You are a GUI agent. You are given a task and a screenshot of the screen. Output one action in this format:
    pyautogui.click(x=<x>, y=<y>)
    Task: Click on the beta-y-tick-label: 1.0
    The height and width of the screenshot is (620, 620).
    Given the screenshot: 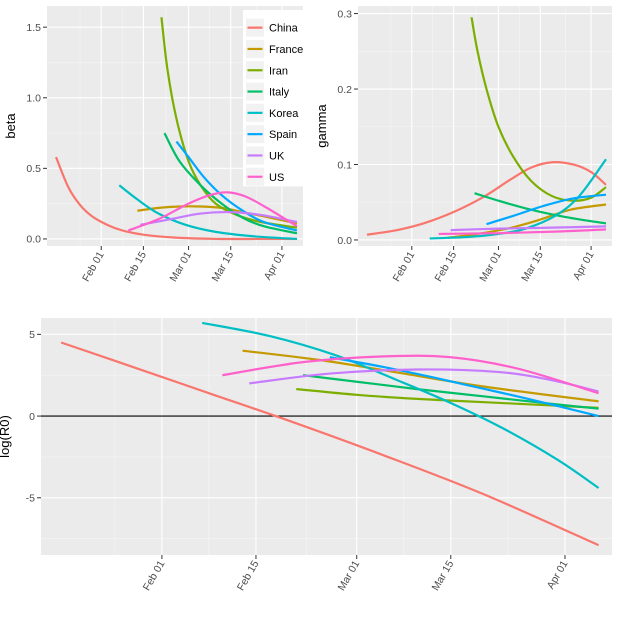 What is the action you would take?
    pyautogui.click(x=33, y=99)
    